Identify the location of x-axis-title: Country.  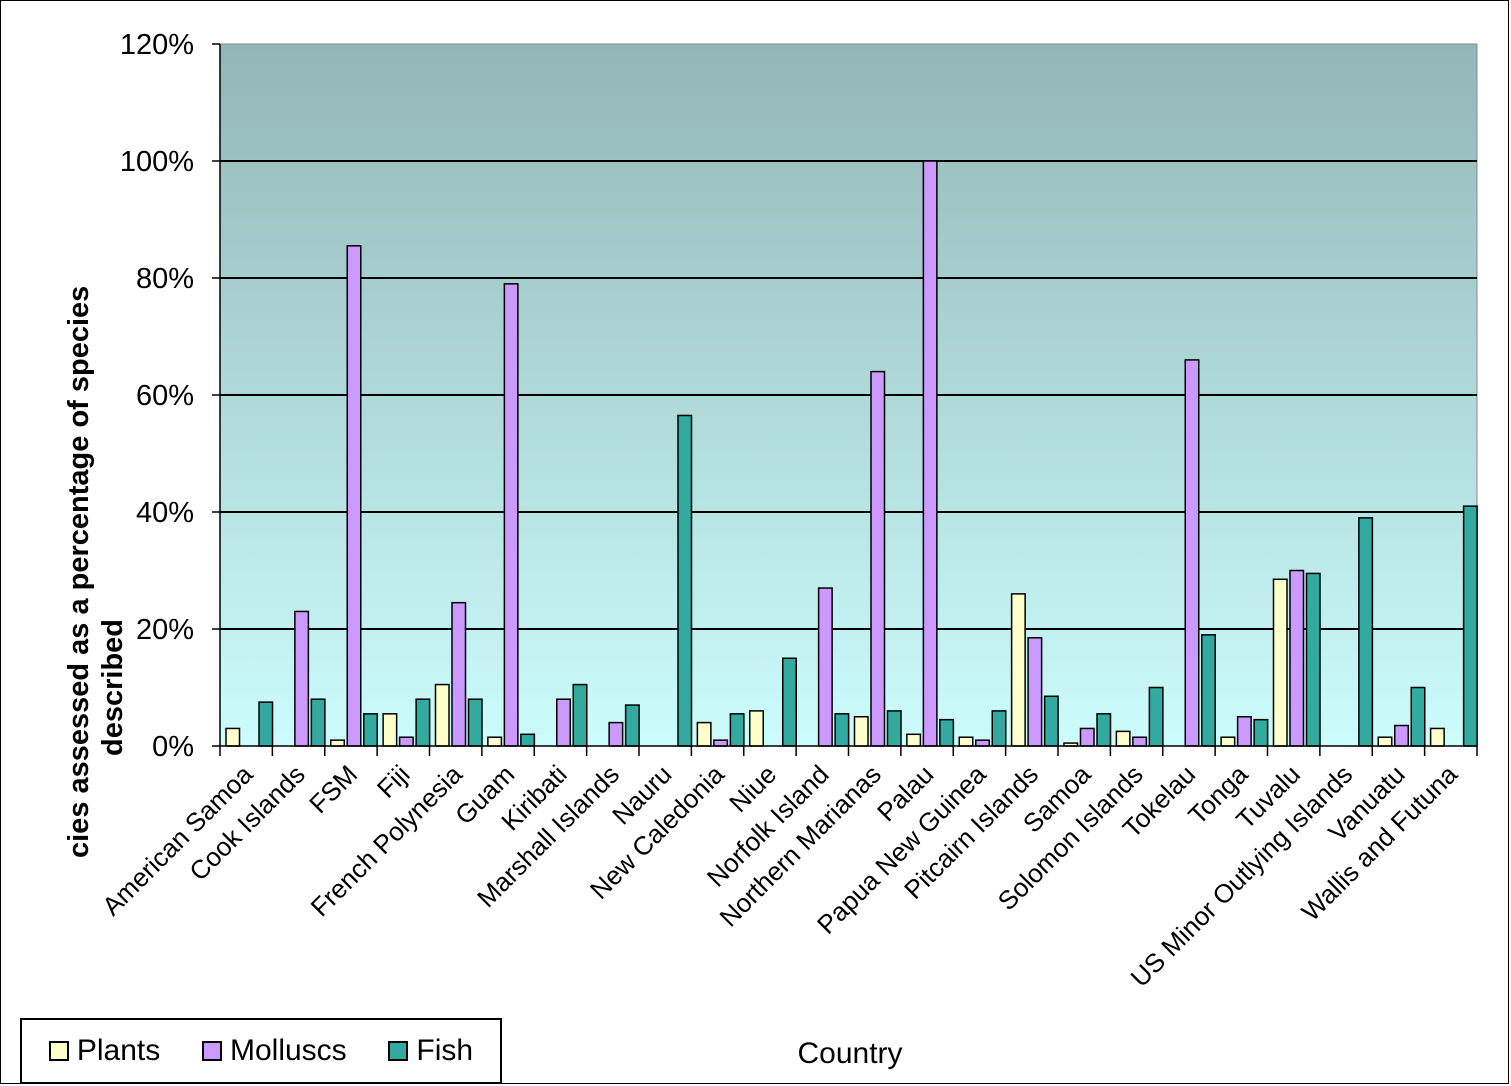
(849, 1053).